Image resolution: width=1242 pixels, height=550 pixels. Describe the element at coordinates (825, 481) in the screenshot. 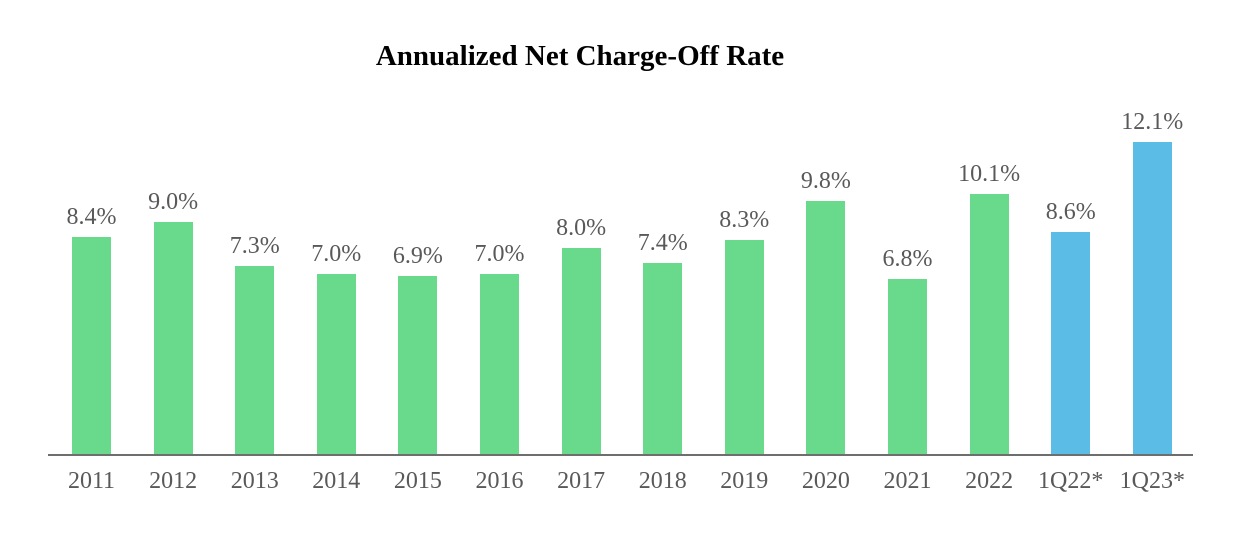

I see `x-axis-label-2020: 2020` at that location.